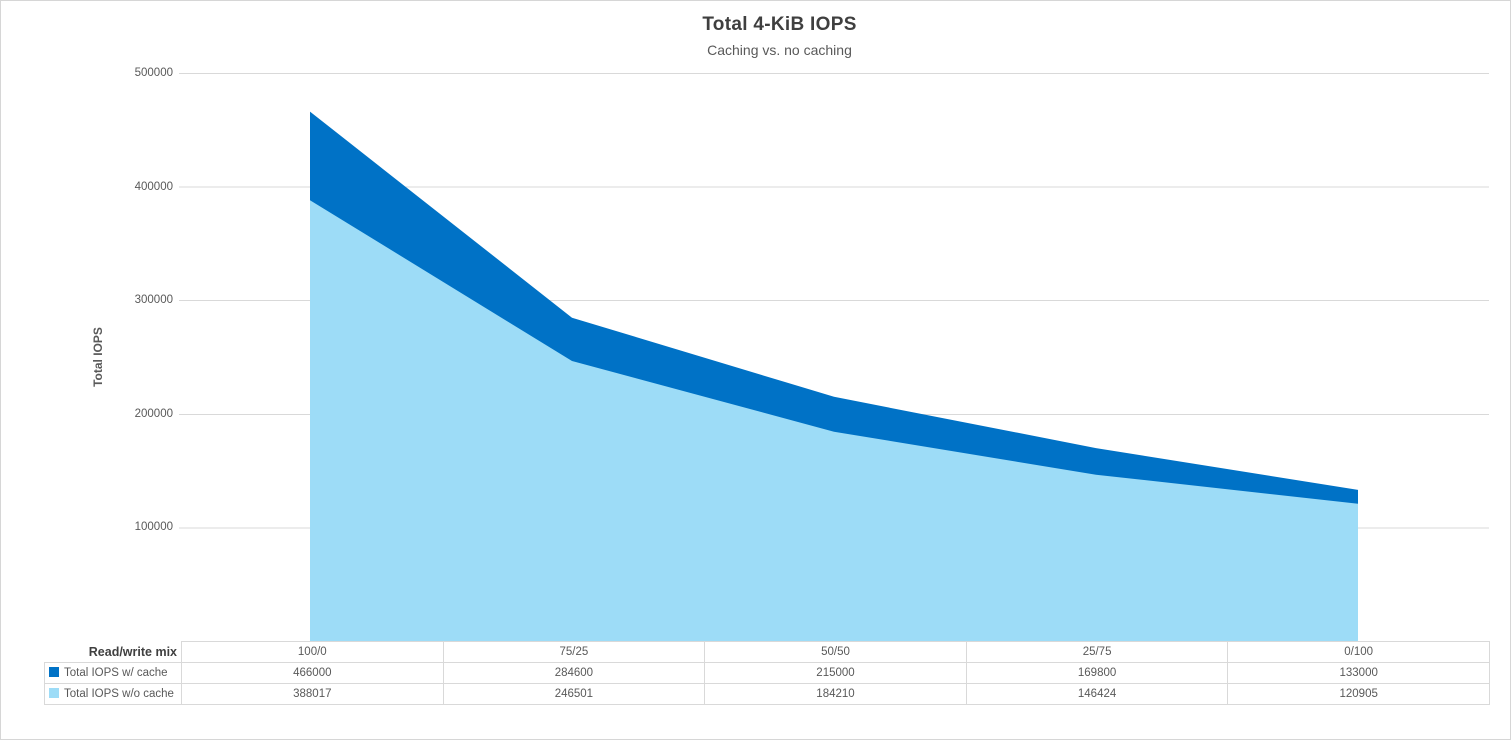 The height and width of the screenshot is (740, 1511). Describe the element at coordinates (153, 300) in the screenshot. I see `y-tick-label: 300000` at that location.